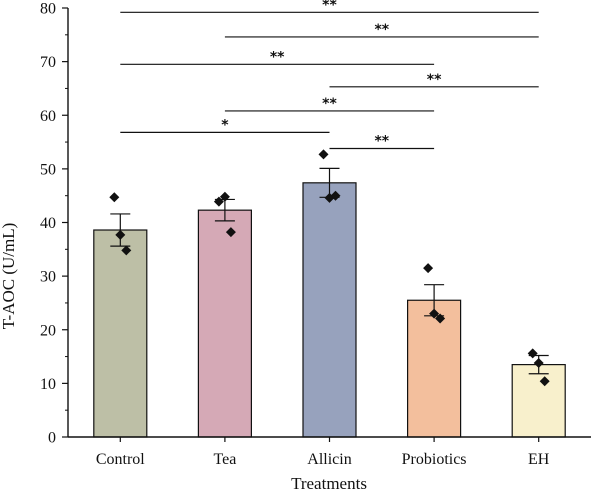 The width and height of the screenshot is (600, 491). I want to click on y-tick-label: 20, so click(48, 330).